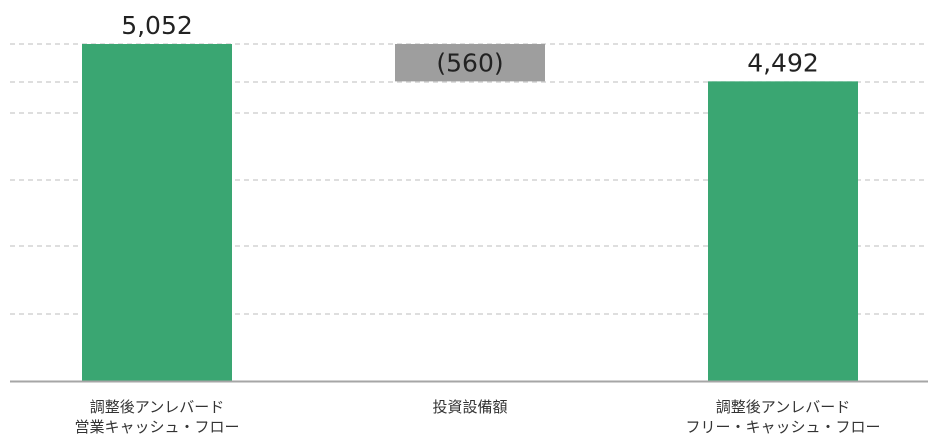 The image size is (930, 437). I want to click on category-label-0: 調整後アンレバード営業キャッシュ・フロー, so click(156, 417).